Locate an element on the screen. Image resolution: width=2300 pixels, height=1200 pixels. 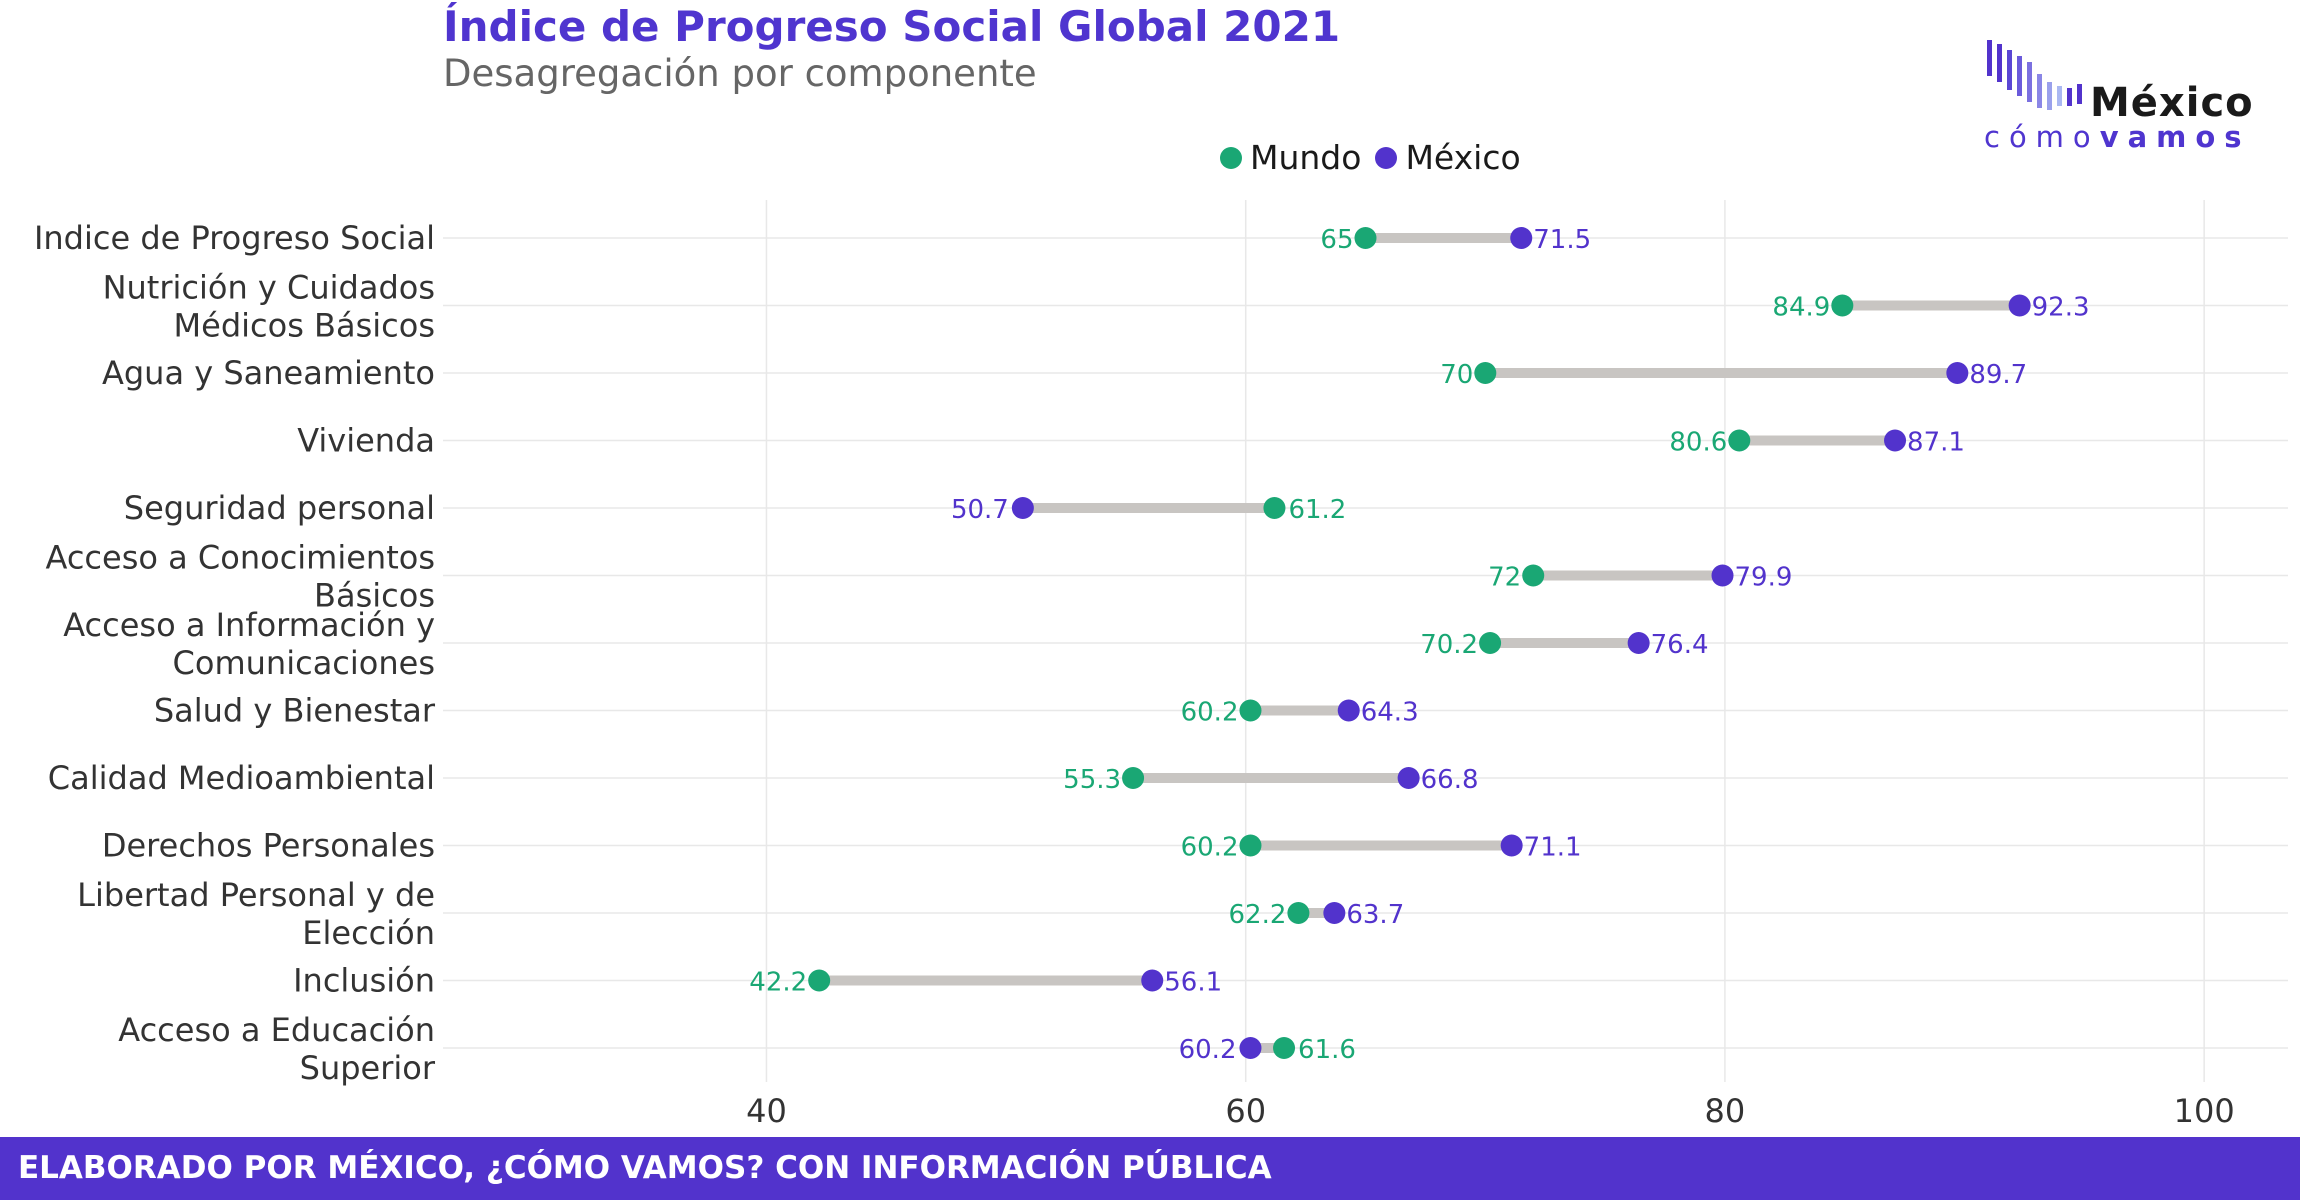
category-label: Acceso a Educación Superior is located at coordinates (277, 1049).